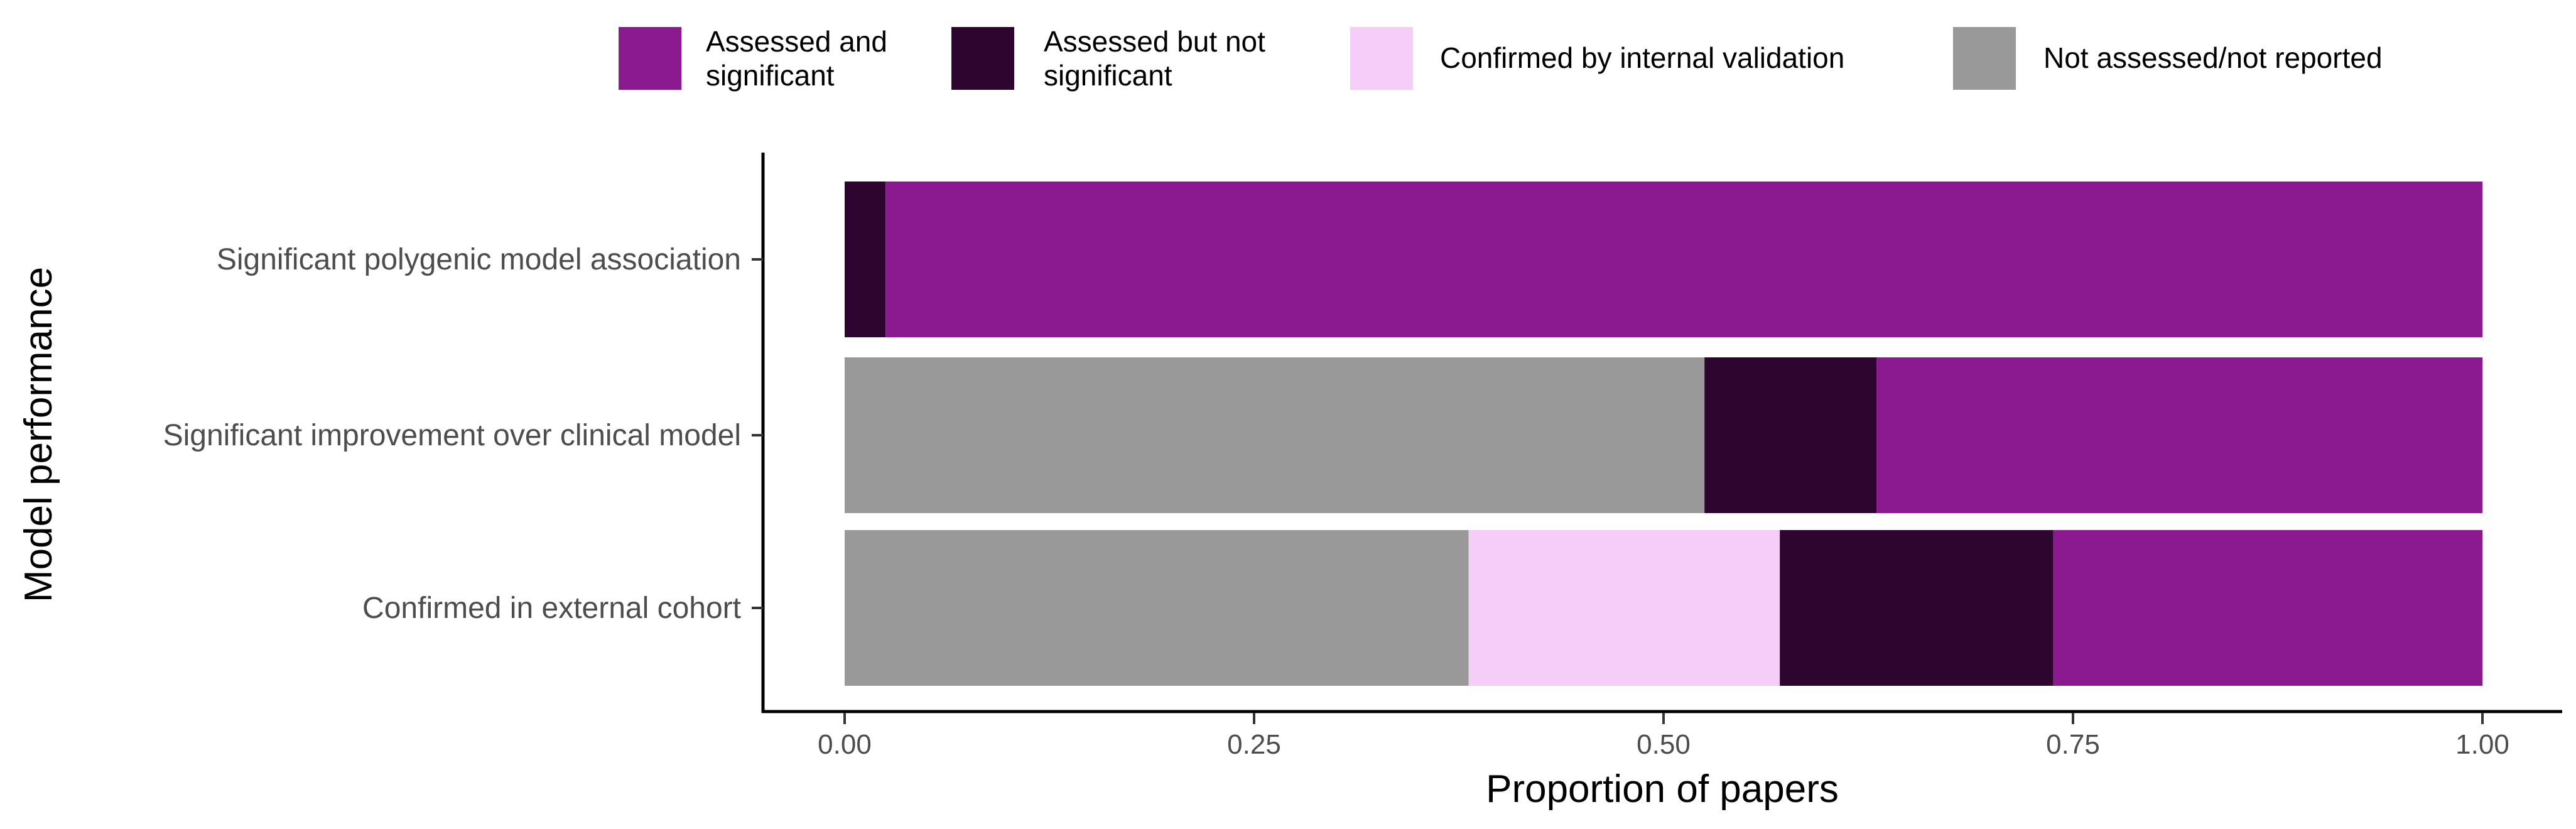 The height and width of the screenshot is (829, 2576). Describe the element at coordinates (551, 608) in the screenshot. I see `y-category-label: Confirmed in external cohort` at that location.